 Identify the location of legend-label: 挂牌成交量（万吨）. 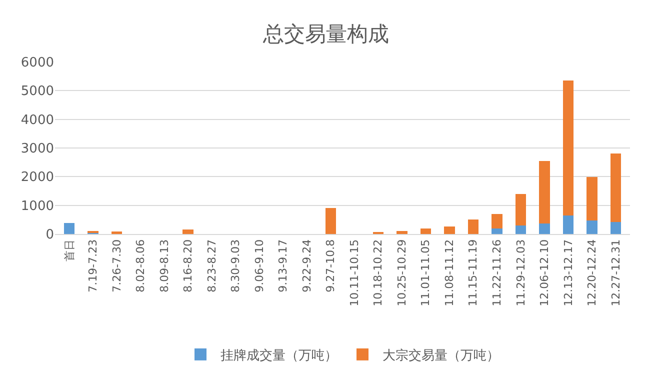
(279, 355).